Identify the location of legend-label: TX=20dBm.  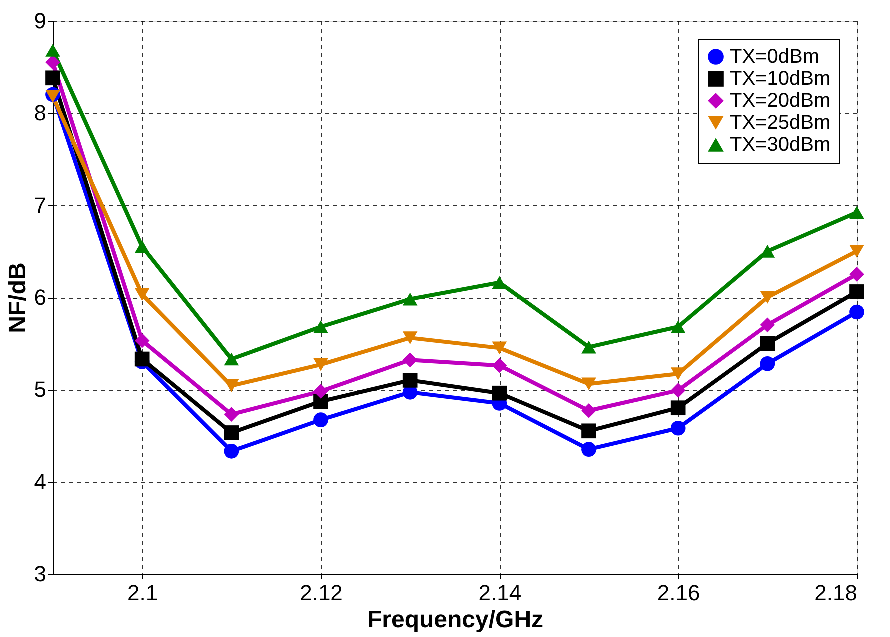
(780, 101).